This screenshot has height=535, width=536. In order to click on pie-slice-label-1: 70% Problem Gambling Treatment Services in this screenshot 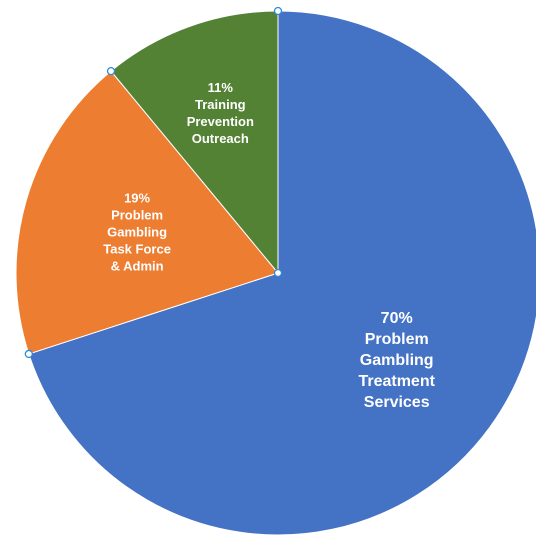, I will do `click(396, 360)`.